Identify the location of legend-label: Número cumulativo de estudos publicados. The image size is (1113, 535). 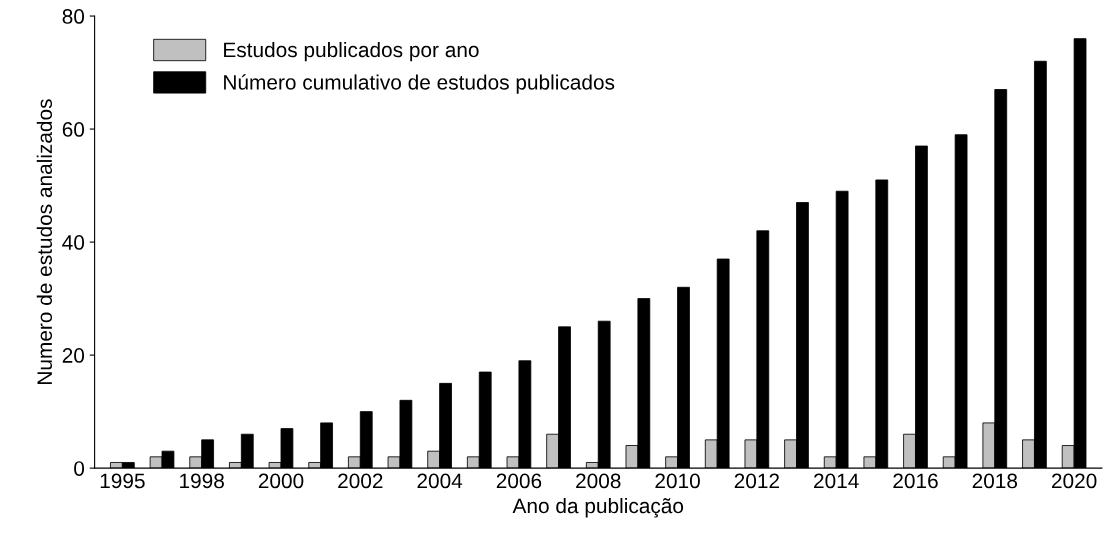
(419, 84).